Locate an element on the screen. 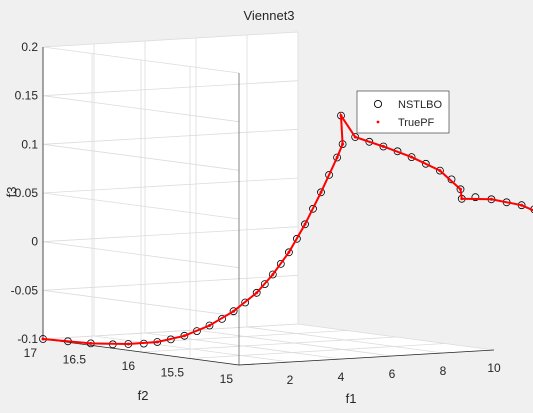  y-tick-label: 15.5 is located at coordinates (173, 373).